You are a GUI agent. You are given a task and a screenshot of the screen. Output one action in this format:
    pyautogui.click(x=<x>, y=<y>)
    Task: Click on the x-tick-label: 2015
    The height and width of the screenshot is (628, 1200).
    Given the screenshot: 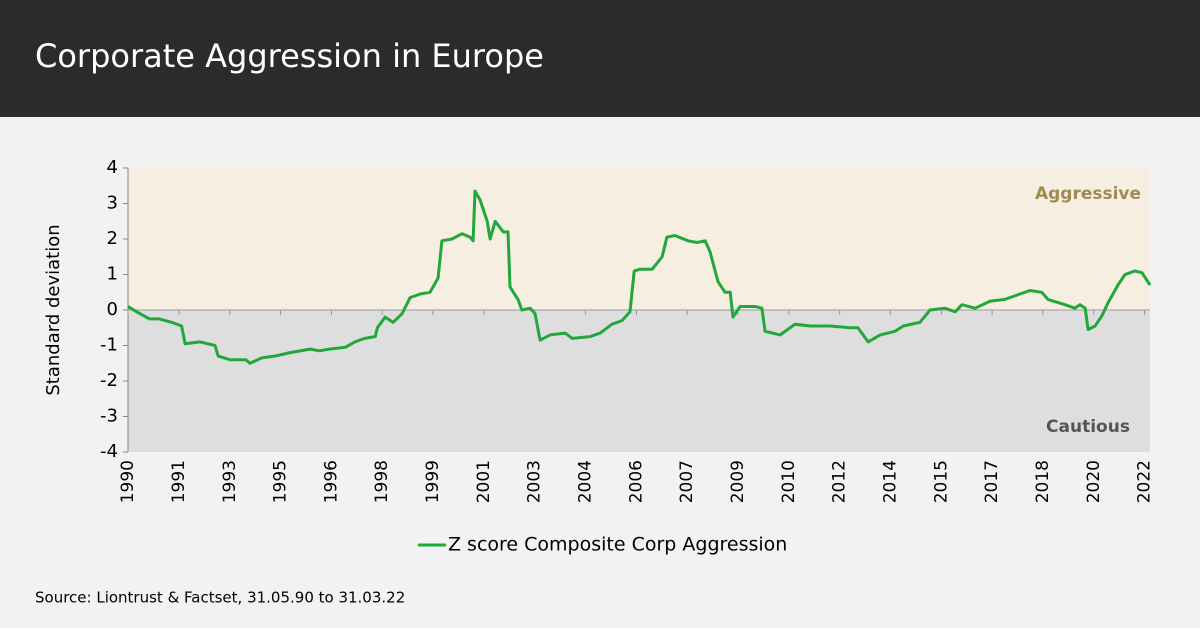 What is the action you would take?
    pyautogui.click(x=941, y=481)
    